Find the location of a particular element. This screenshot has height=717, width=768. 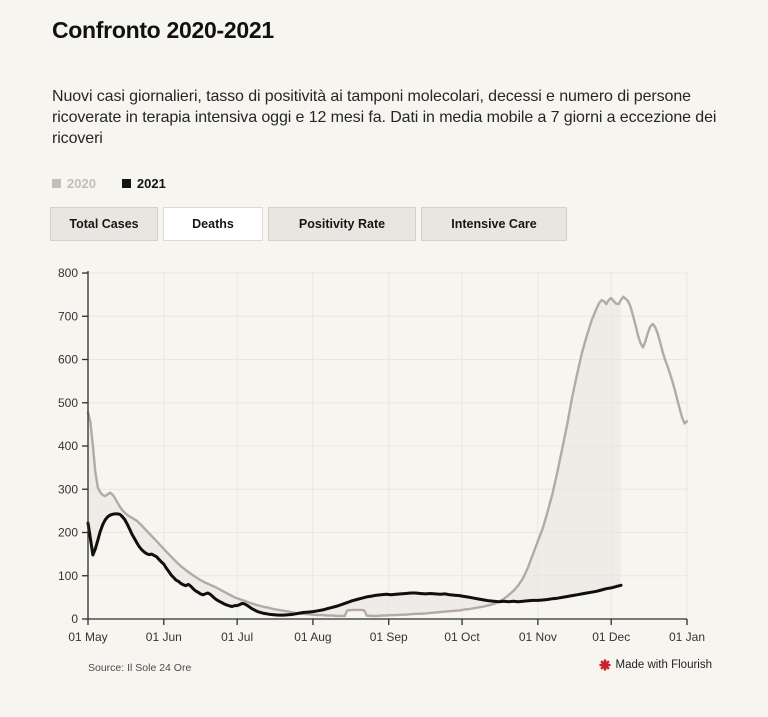

flourish-logo-icon is located at coordinates (605, 665).